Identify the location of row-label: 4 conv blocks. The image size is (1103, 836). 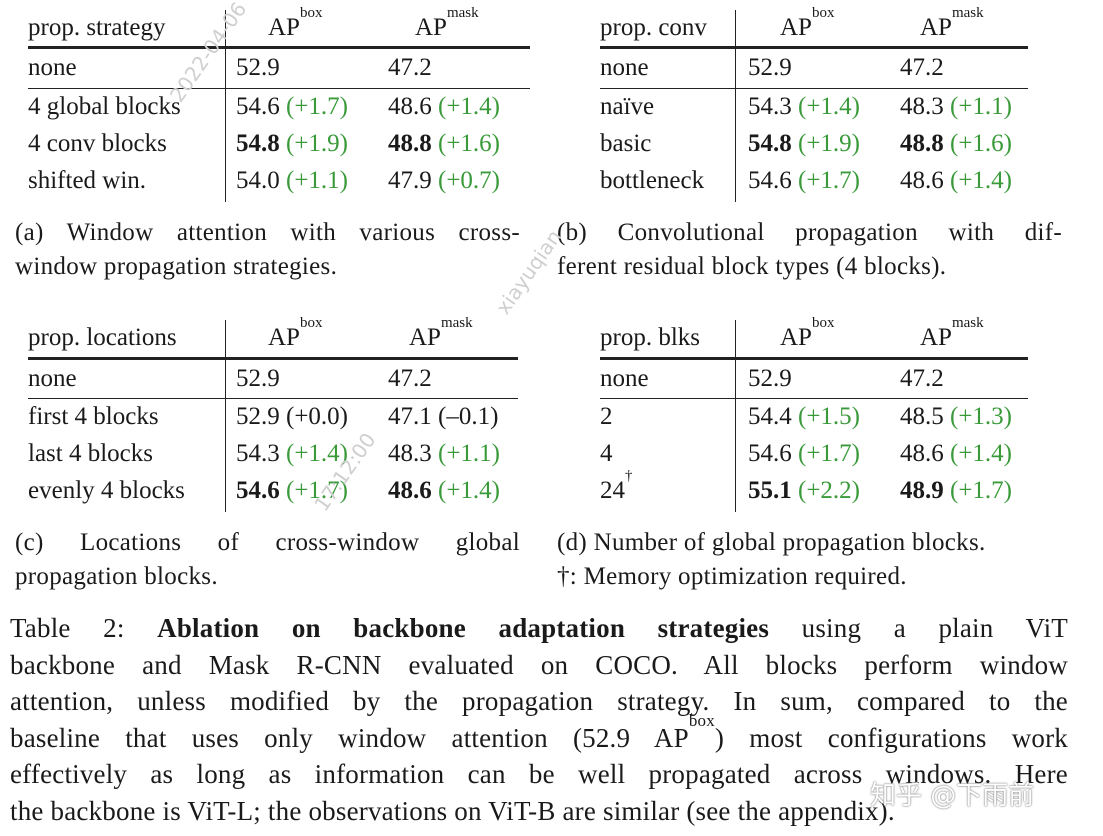
(97, 143).